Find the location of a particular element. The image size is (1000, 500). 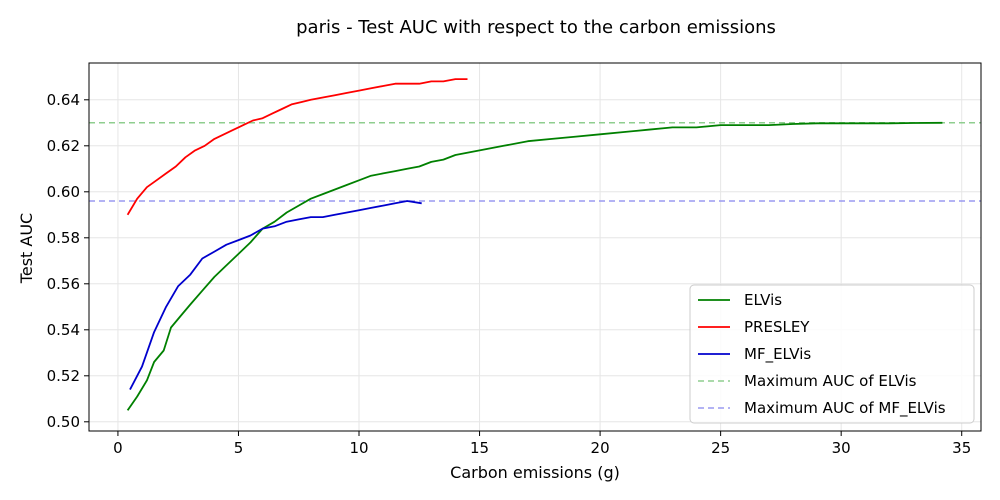

x-tick-label: 35 is located at coordinates (961, 448).